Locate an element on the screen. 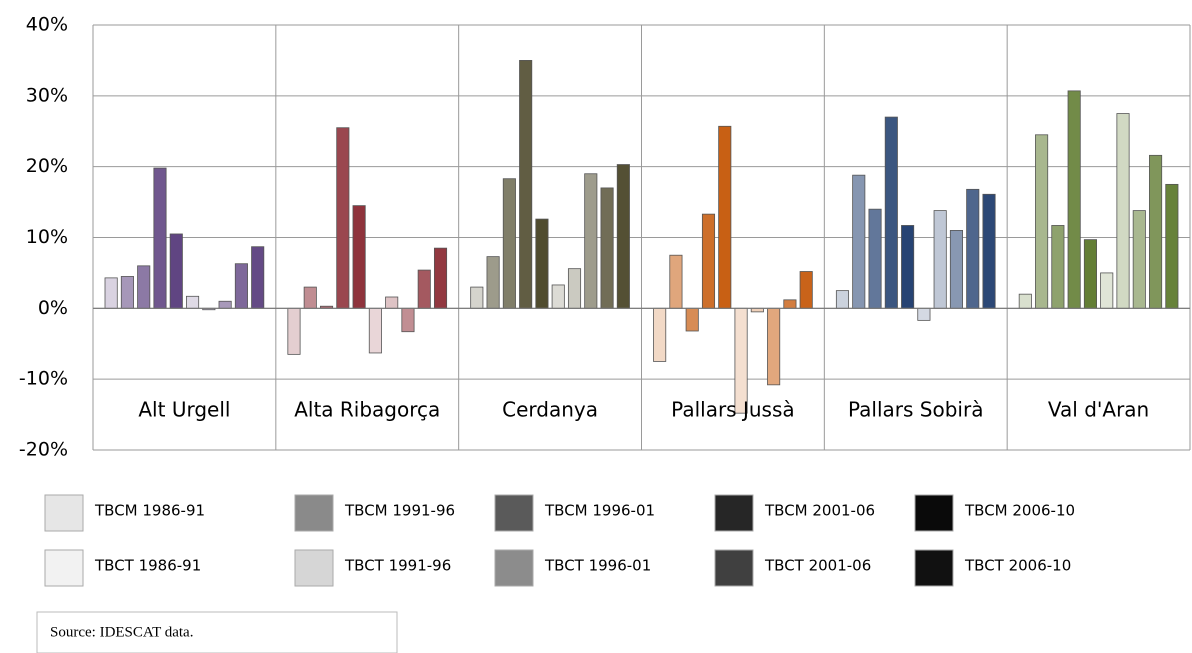 Image resolution: width=1192 pixels, height=653 pixels. y-tick-label: 30% is located at coordinates (47, 95).